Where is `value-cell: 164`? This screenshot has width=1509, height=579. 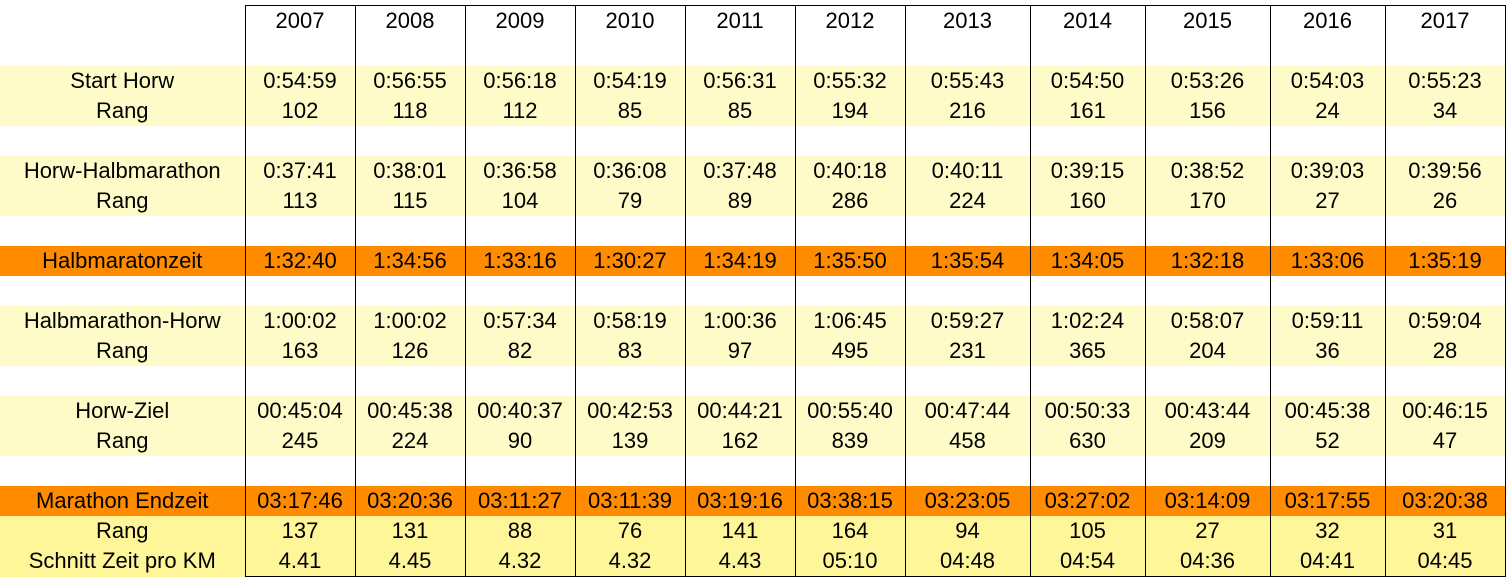
value-cell: 164 is located at coordinates (849, 531).